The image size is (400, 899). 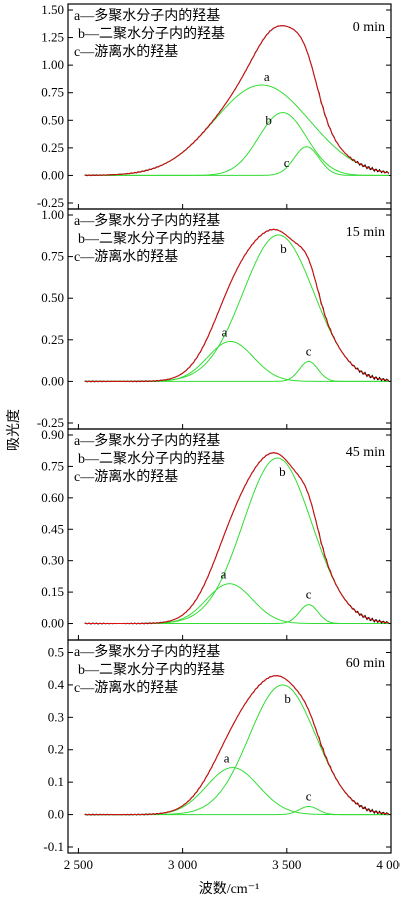 I want to click on y-axis-title: 吸光度, so click(x=14, y=430).